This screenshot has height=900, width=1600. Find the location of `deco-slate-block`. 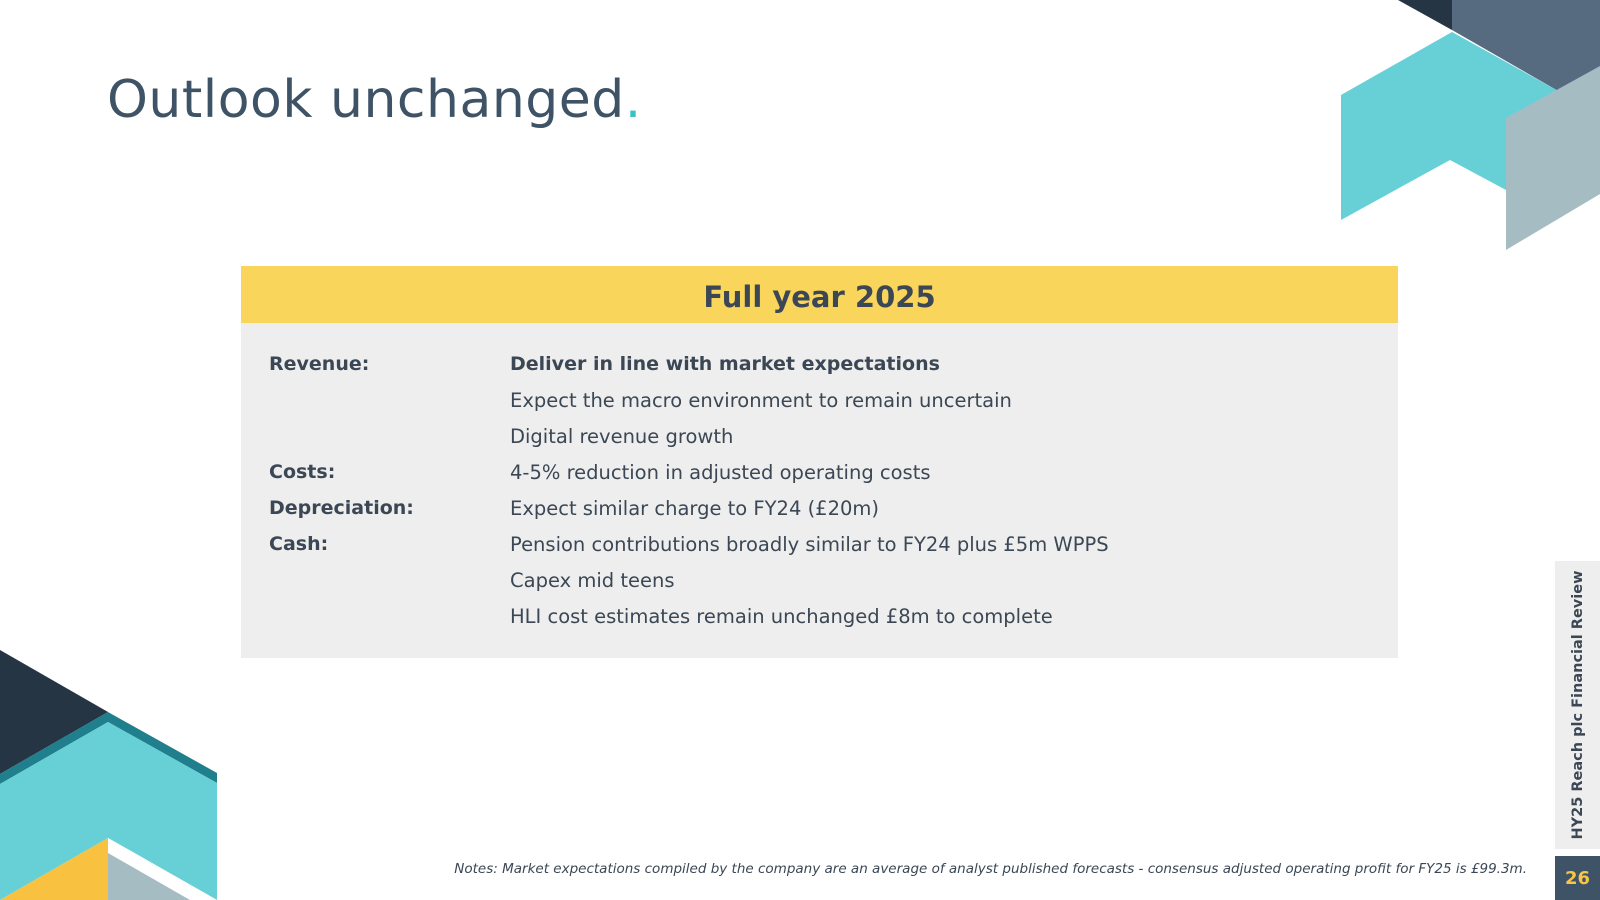

deco-slate-block is located at coordinates (1526, 46).